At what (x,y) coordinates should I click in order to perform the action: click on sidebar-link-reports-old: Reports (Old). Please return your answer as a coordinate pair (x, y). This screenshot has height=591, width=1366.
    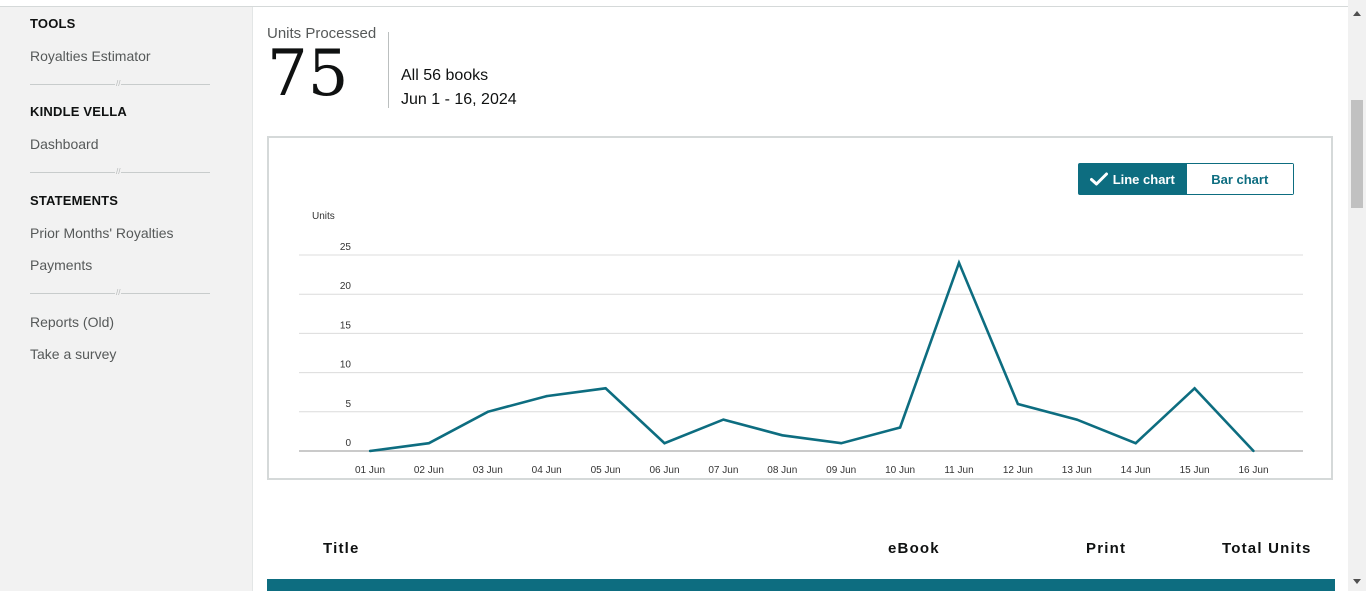
    Looking at the image, I should click on (72, 322).